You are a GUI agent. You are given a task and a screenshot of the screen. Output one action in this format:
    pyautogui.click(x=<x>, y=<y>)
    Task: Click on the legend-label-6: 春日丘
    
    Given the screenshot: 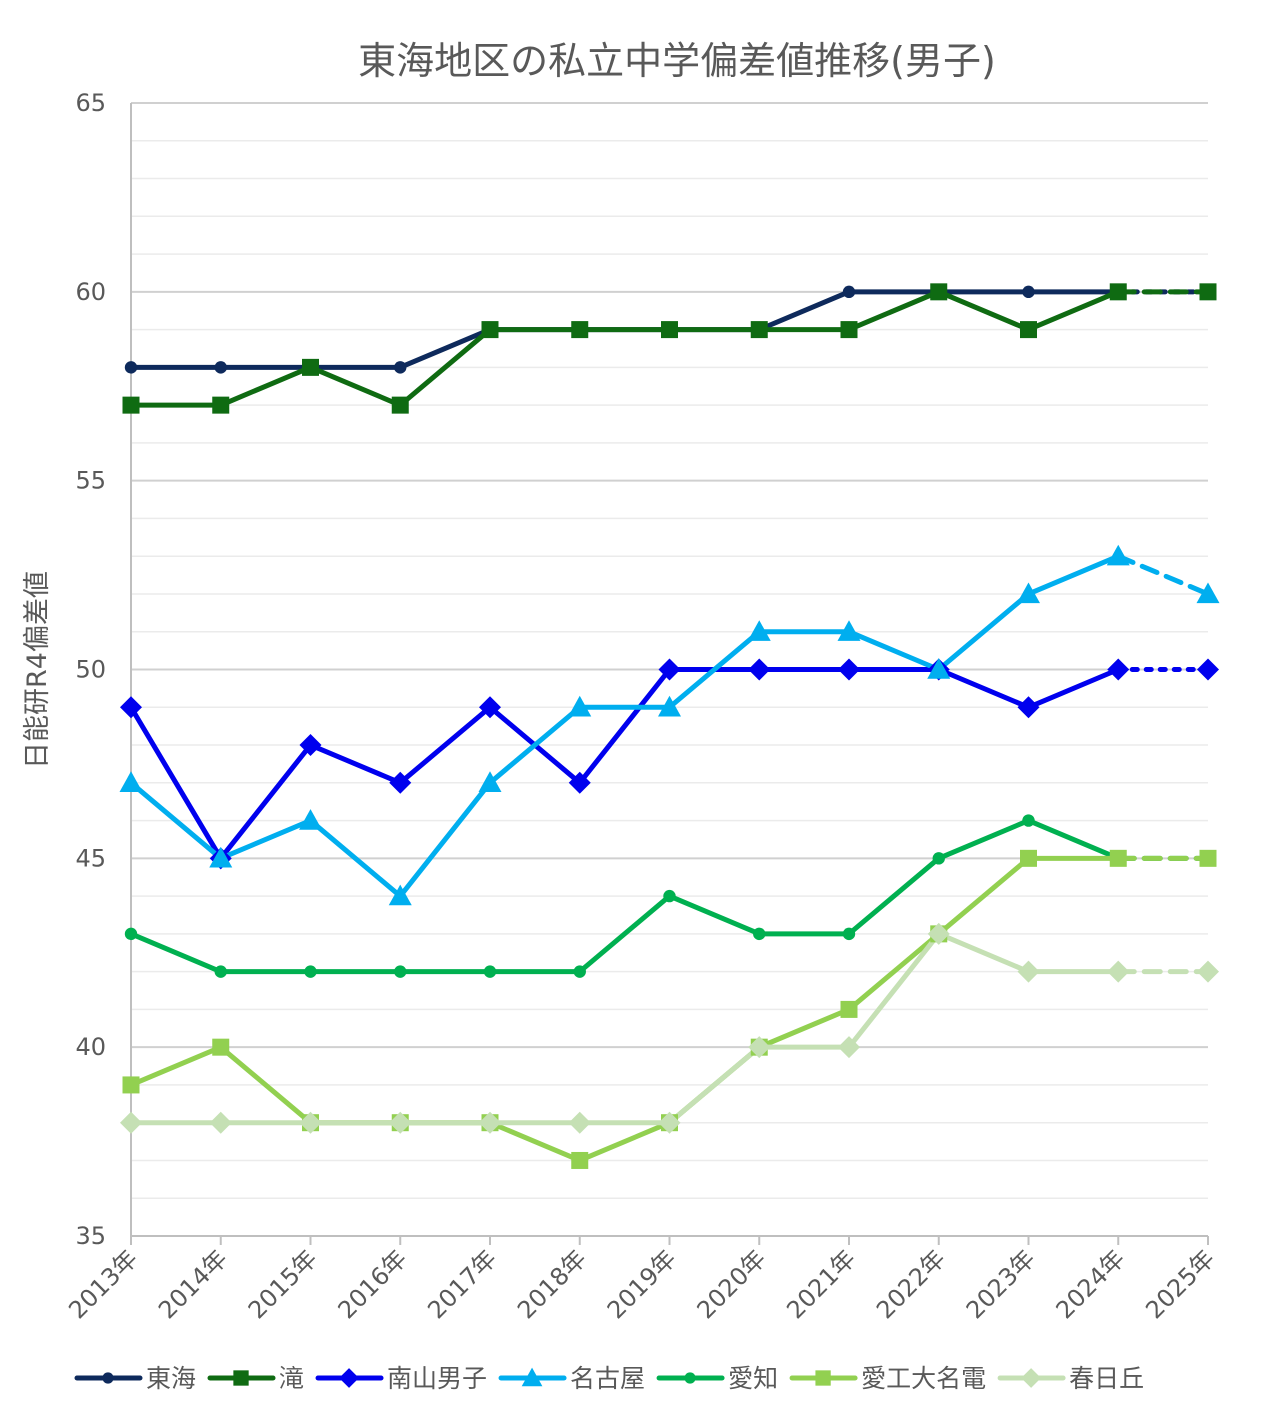 What is the action you would take?
    pyautogui.click(x=1106, y=1378)
    